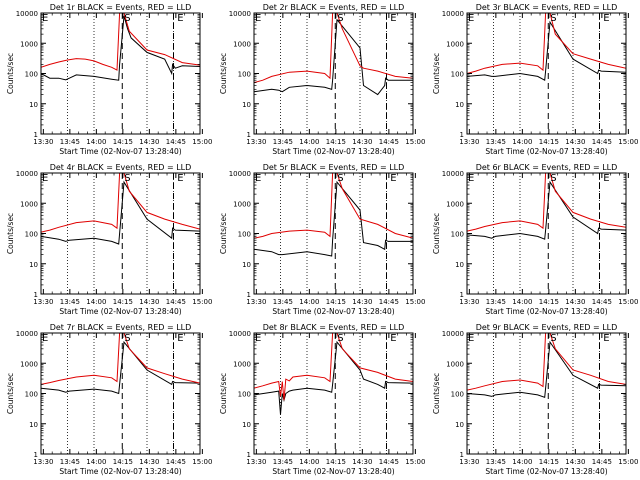  Describe the element at coordinates (333, 367) in the screenshot. I see `series-lld-line` at that location.